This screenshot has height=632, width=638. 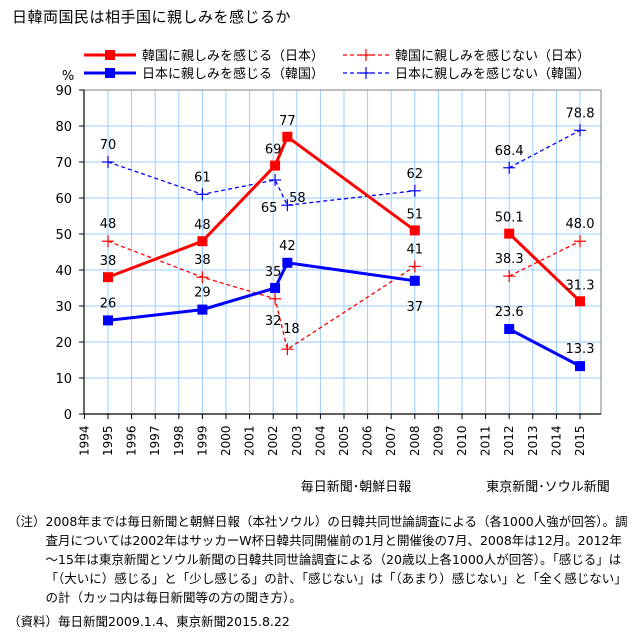 I want to click on data-label: 31.3, so click(x=580, y=285).